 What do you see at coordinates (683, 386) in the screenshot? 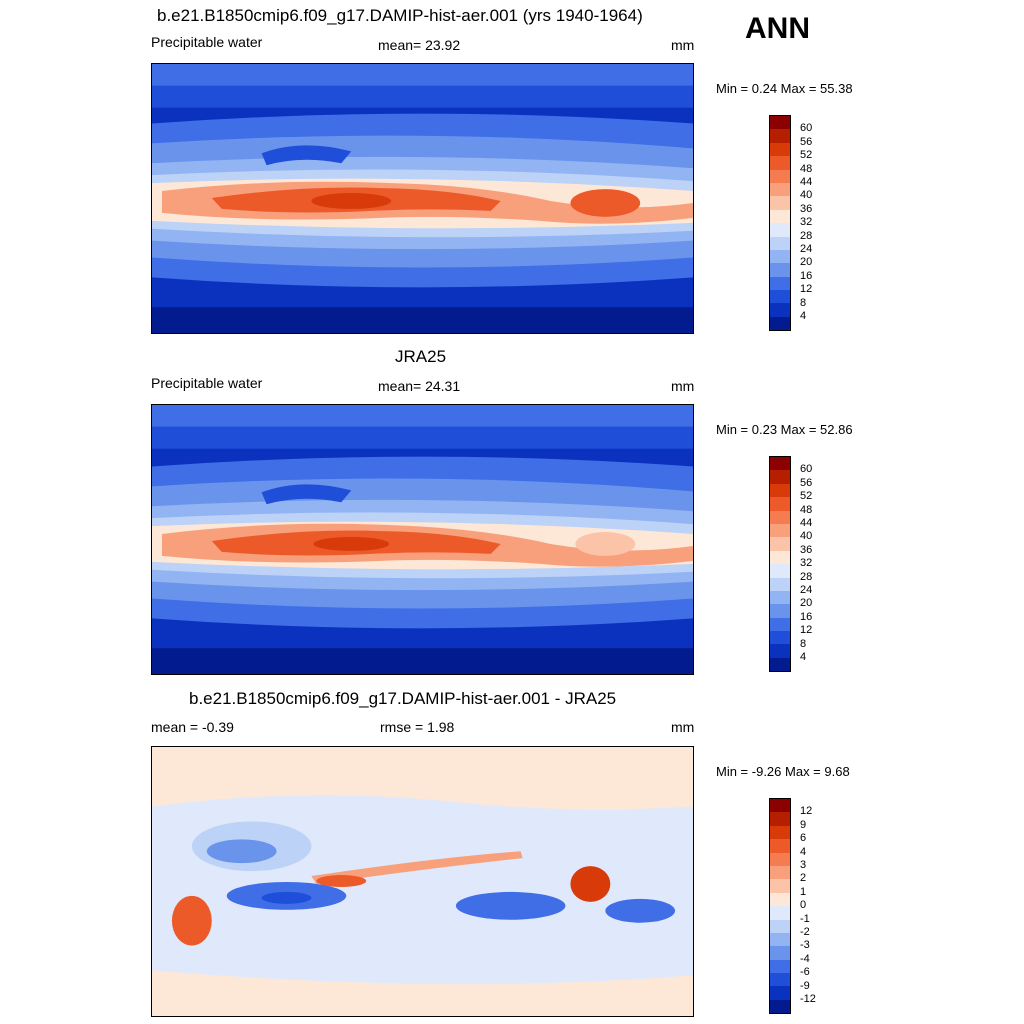
I see `panel2-units-label: mm` at bounding box center [683, 386].